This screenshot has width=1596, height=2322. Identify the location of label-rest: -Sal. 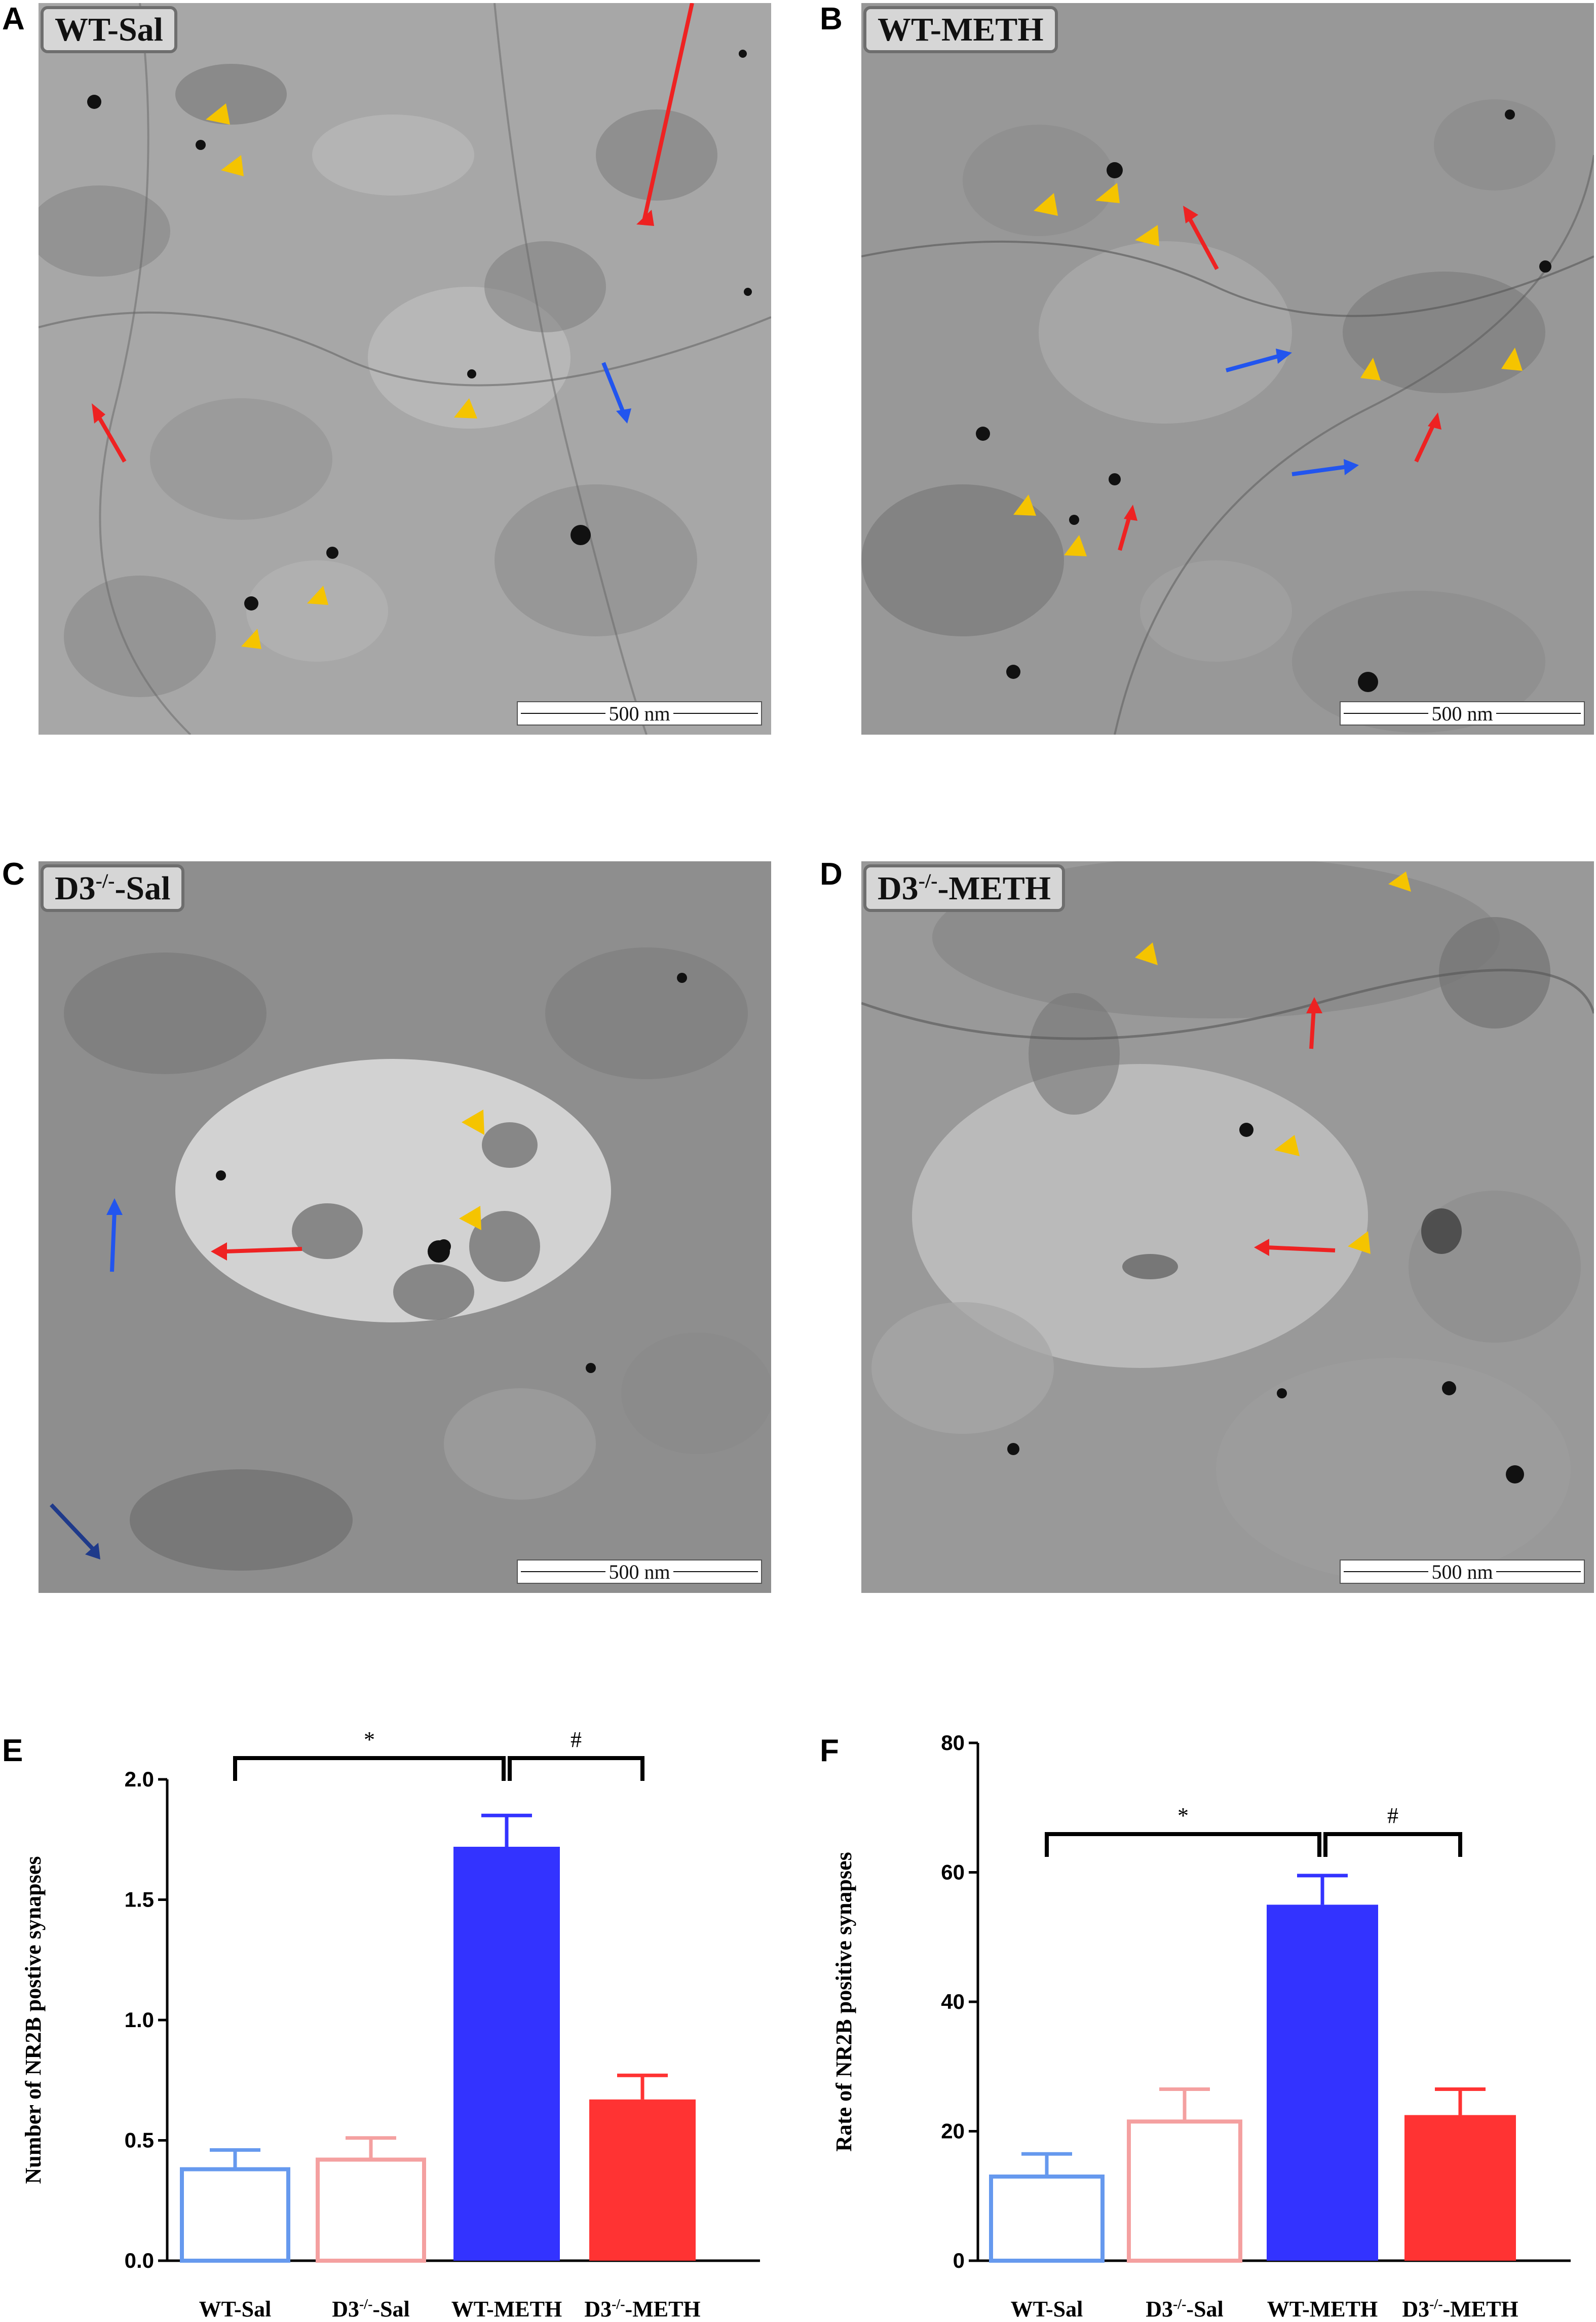
(143, 888).